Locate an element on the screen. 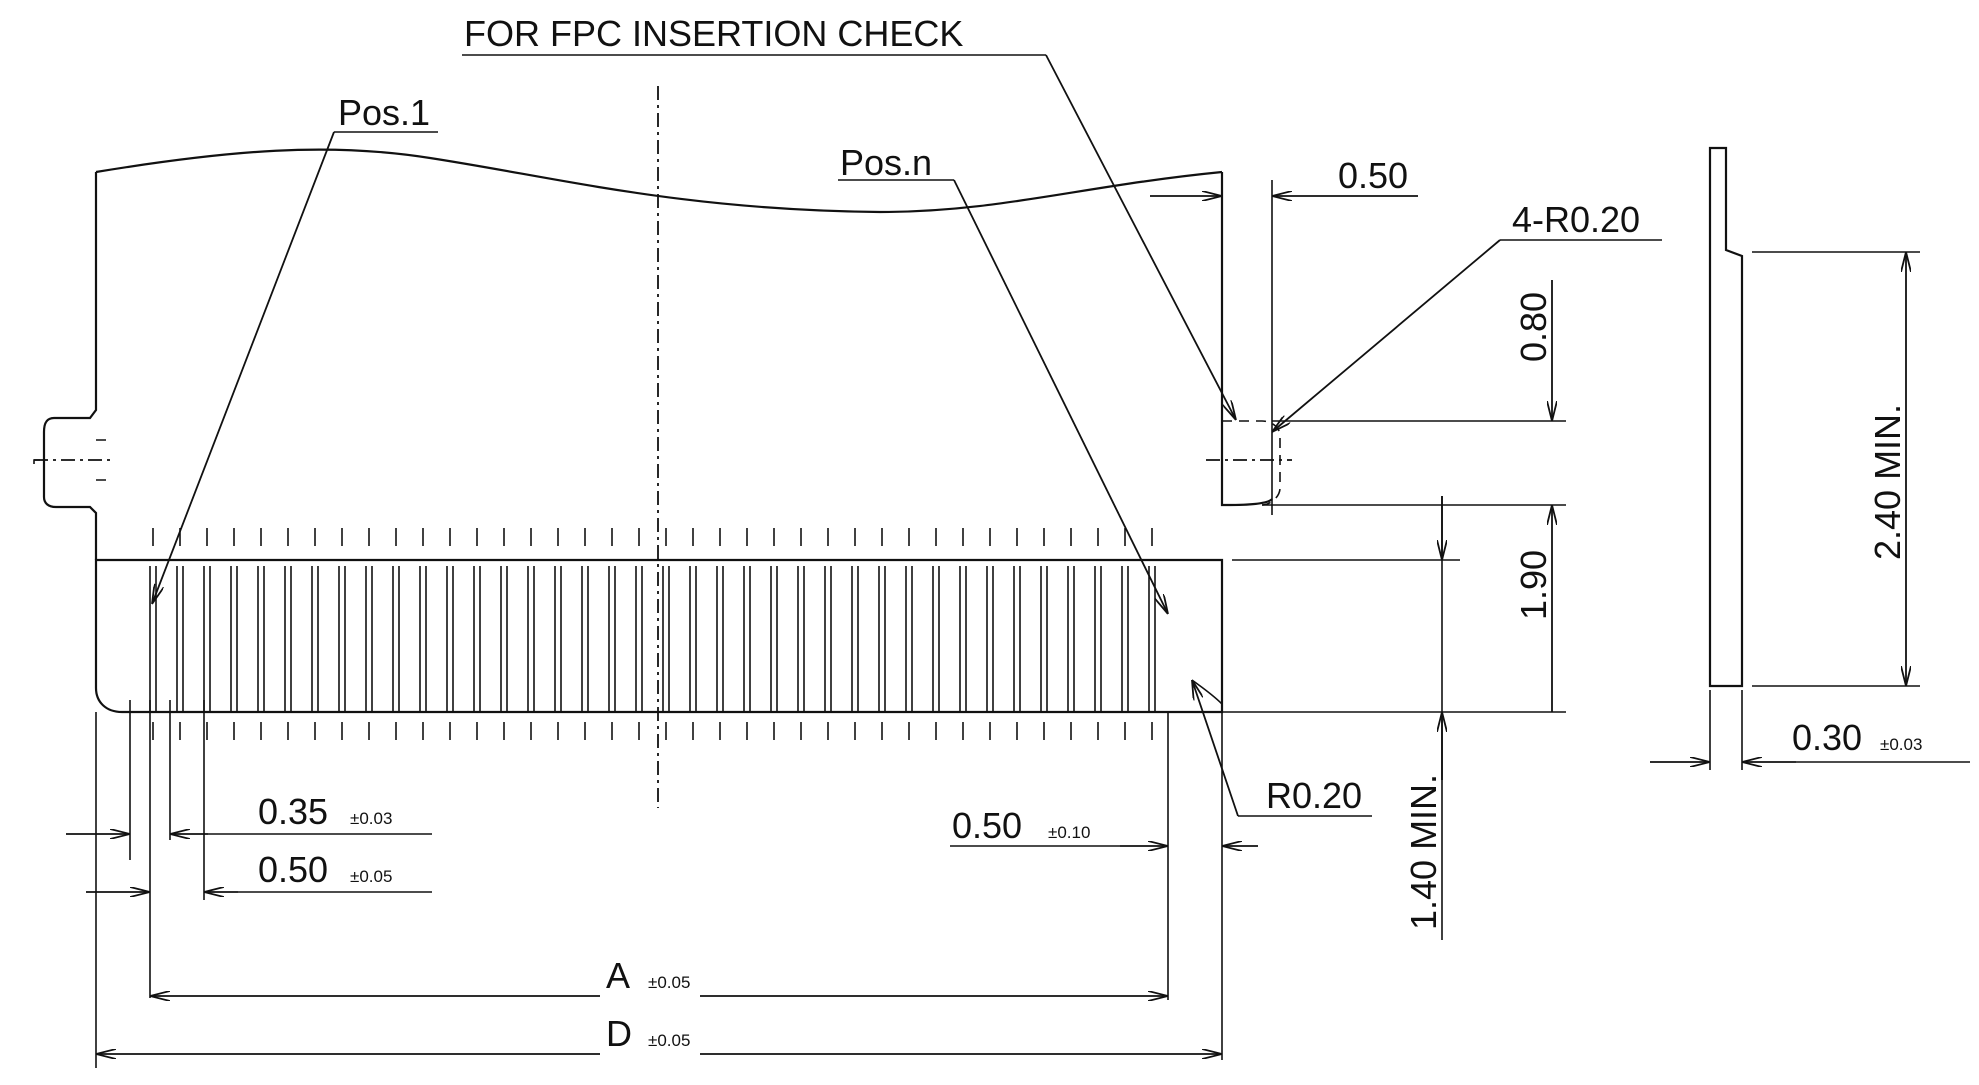  insertion-check-callout: FOR FPC INSERTION CHECK is located at coordinates (849, 216).